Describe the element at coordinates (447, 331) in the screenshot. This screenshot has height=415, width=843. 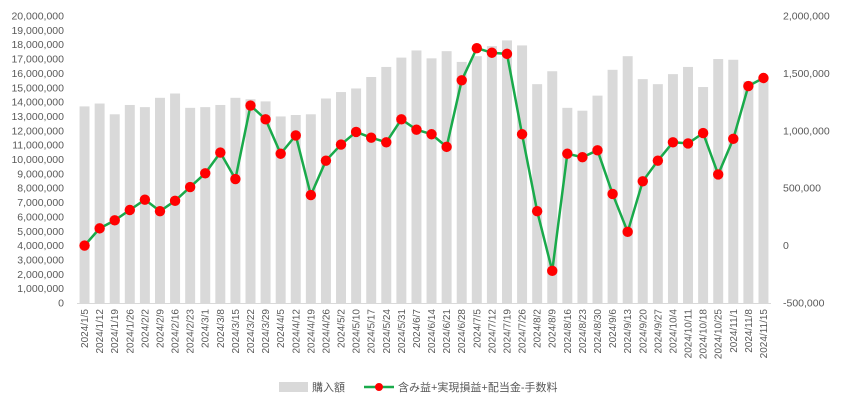
I see `x-axis-tick-label: 2024/6/21` at that location.